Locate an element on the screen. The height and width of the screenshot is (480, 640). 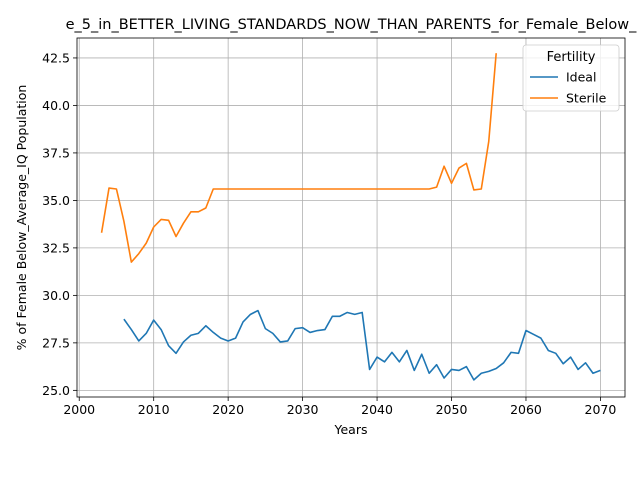
y-tick-label: 32.5 is located at coordinates (56, 247).